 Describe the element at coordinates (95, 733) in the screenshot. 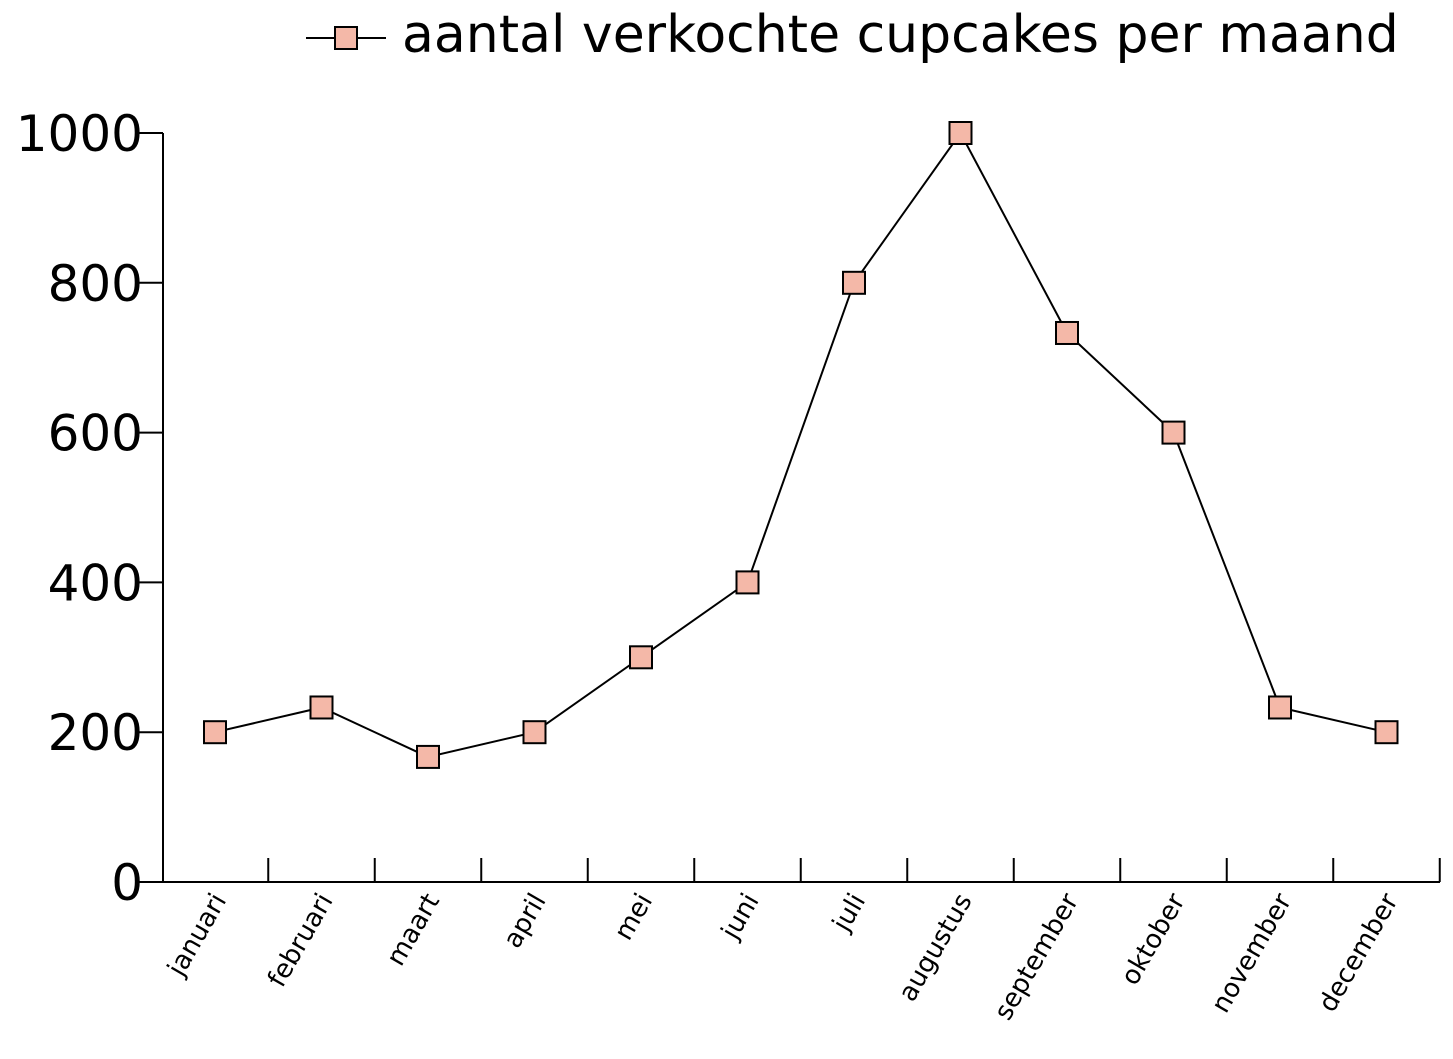

I see `y-tick-label: 200` at that location.